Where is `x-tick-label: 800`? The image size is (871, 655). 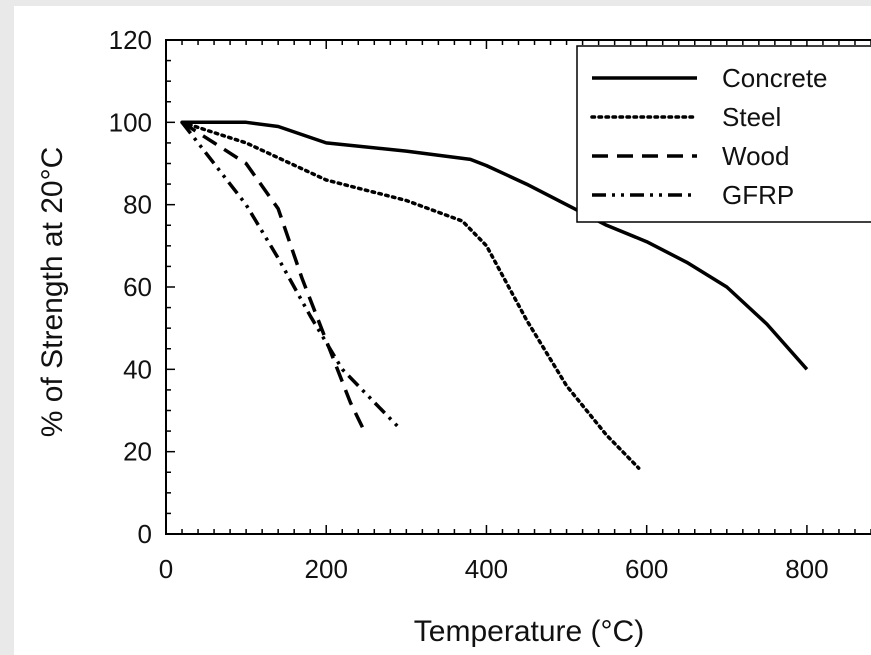 x-tick-label: 800 is located at coordinates (806, 569).